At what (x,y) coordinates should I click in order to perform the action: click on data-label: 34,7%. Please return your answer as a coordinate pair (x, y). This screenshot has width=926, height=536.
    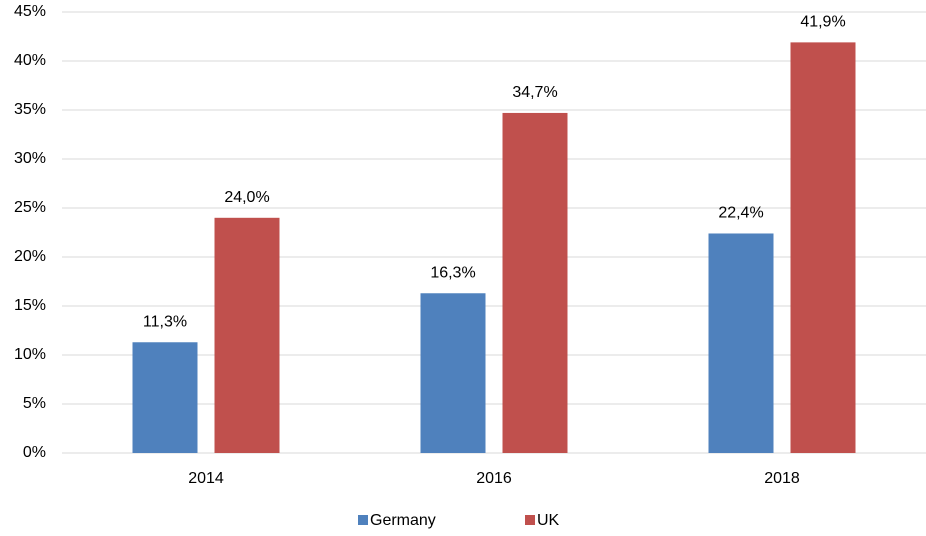
    Looking at the image, I should click on (534, 92).